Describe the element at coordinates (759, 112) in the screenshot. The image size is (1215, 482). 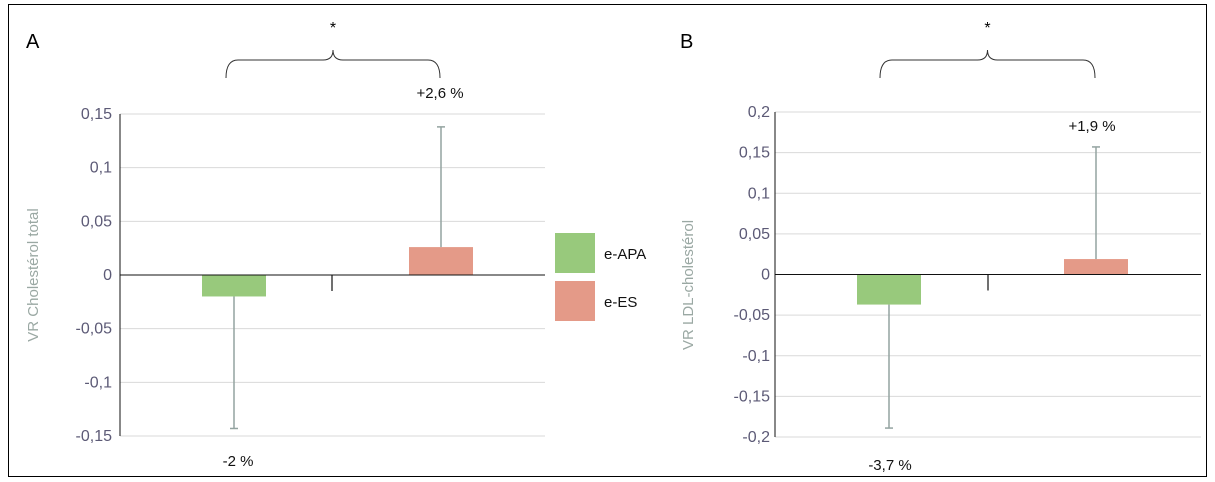
I see `y-tick-label: 0,2` at that location.